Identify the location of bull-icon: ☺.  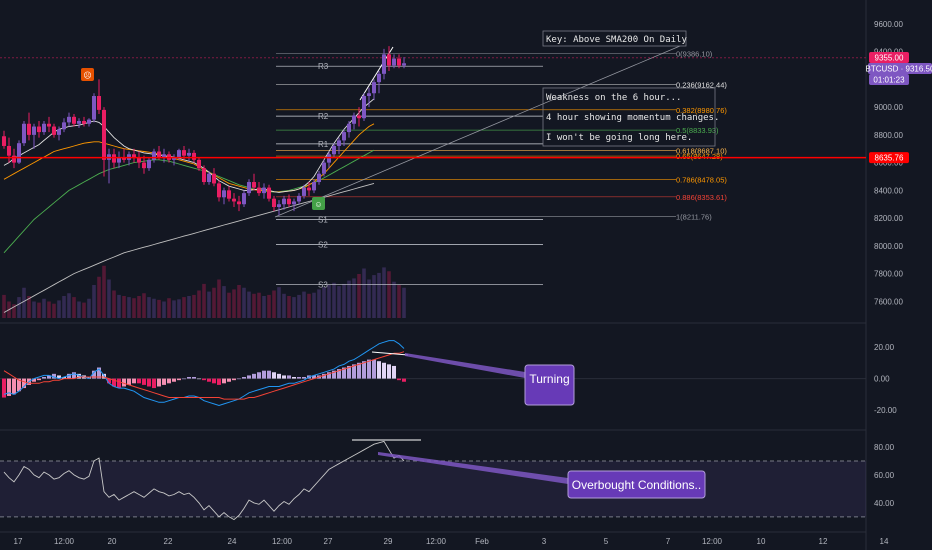
(318, 204).